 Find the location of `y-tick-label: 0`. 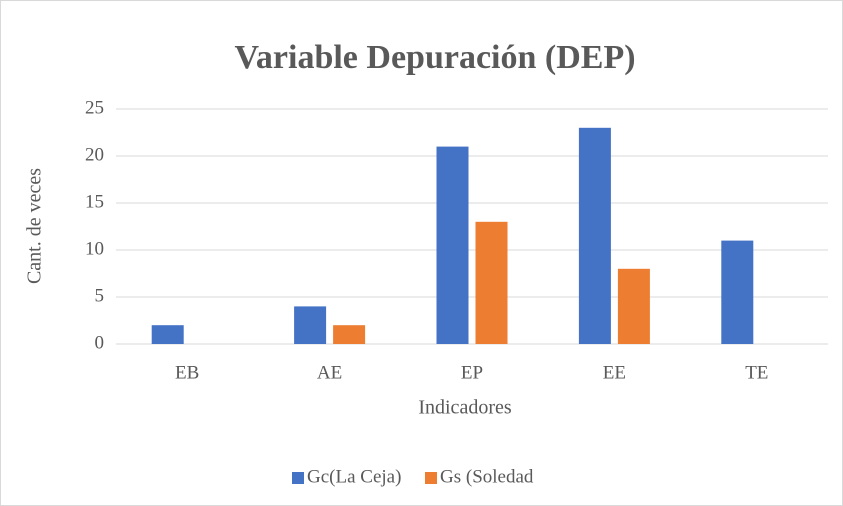

y-tick-label: 0 is located at coordinates (100, 342).